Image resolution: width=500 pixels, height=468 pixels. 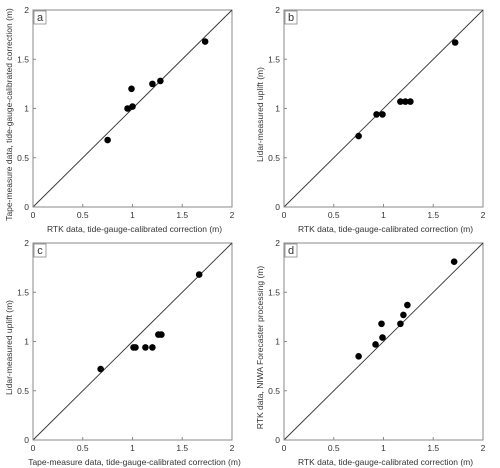 I want to click on panel-letter: c, so click(x=40, y=251).